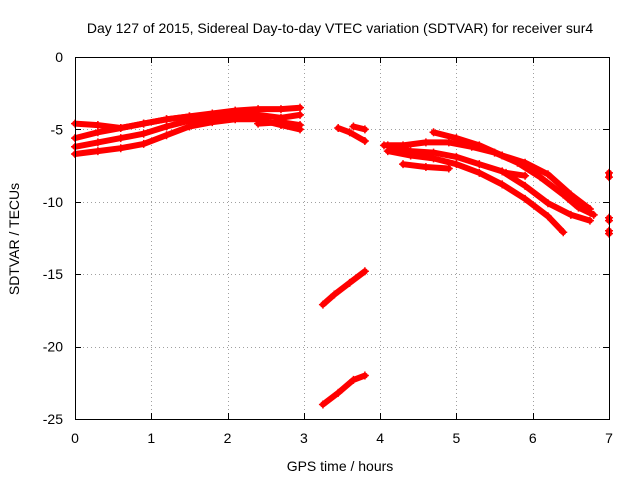 This screenshot has width=640, height=480. Describe the element at coordinates (53, 202) in the screenshot. I see `y-tick-label: -10` at that location.